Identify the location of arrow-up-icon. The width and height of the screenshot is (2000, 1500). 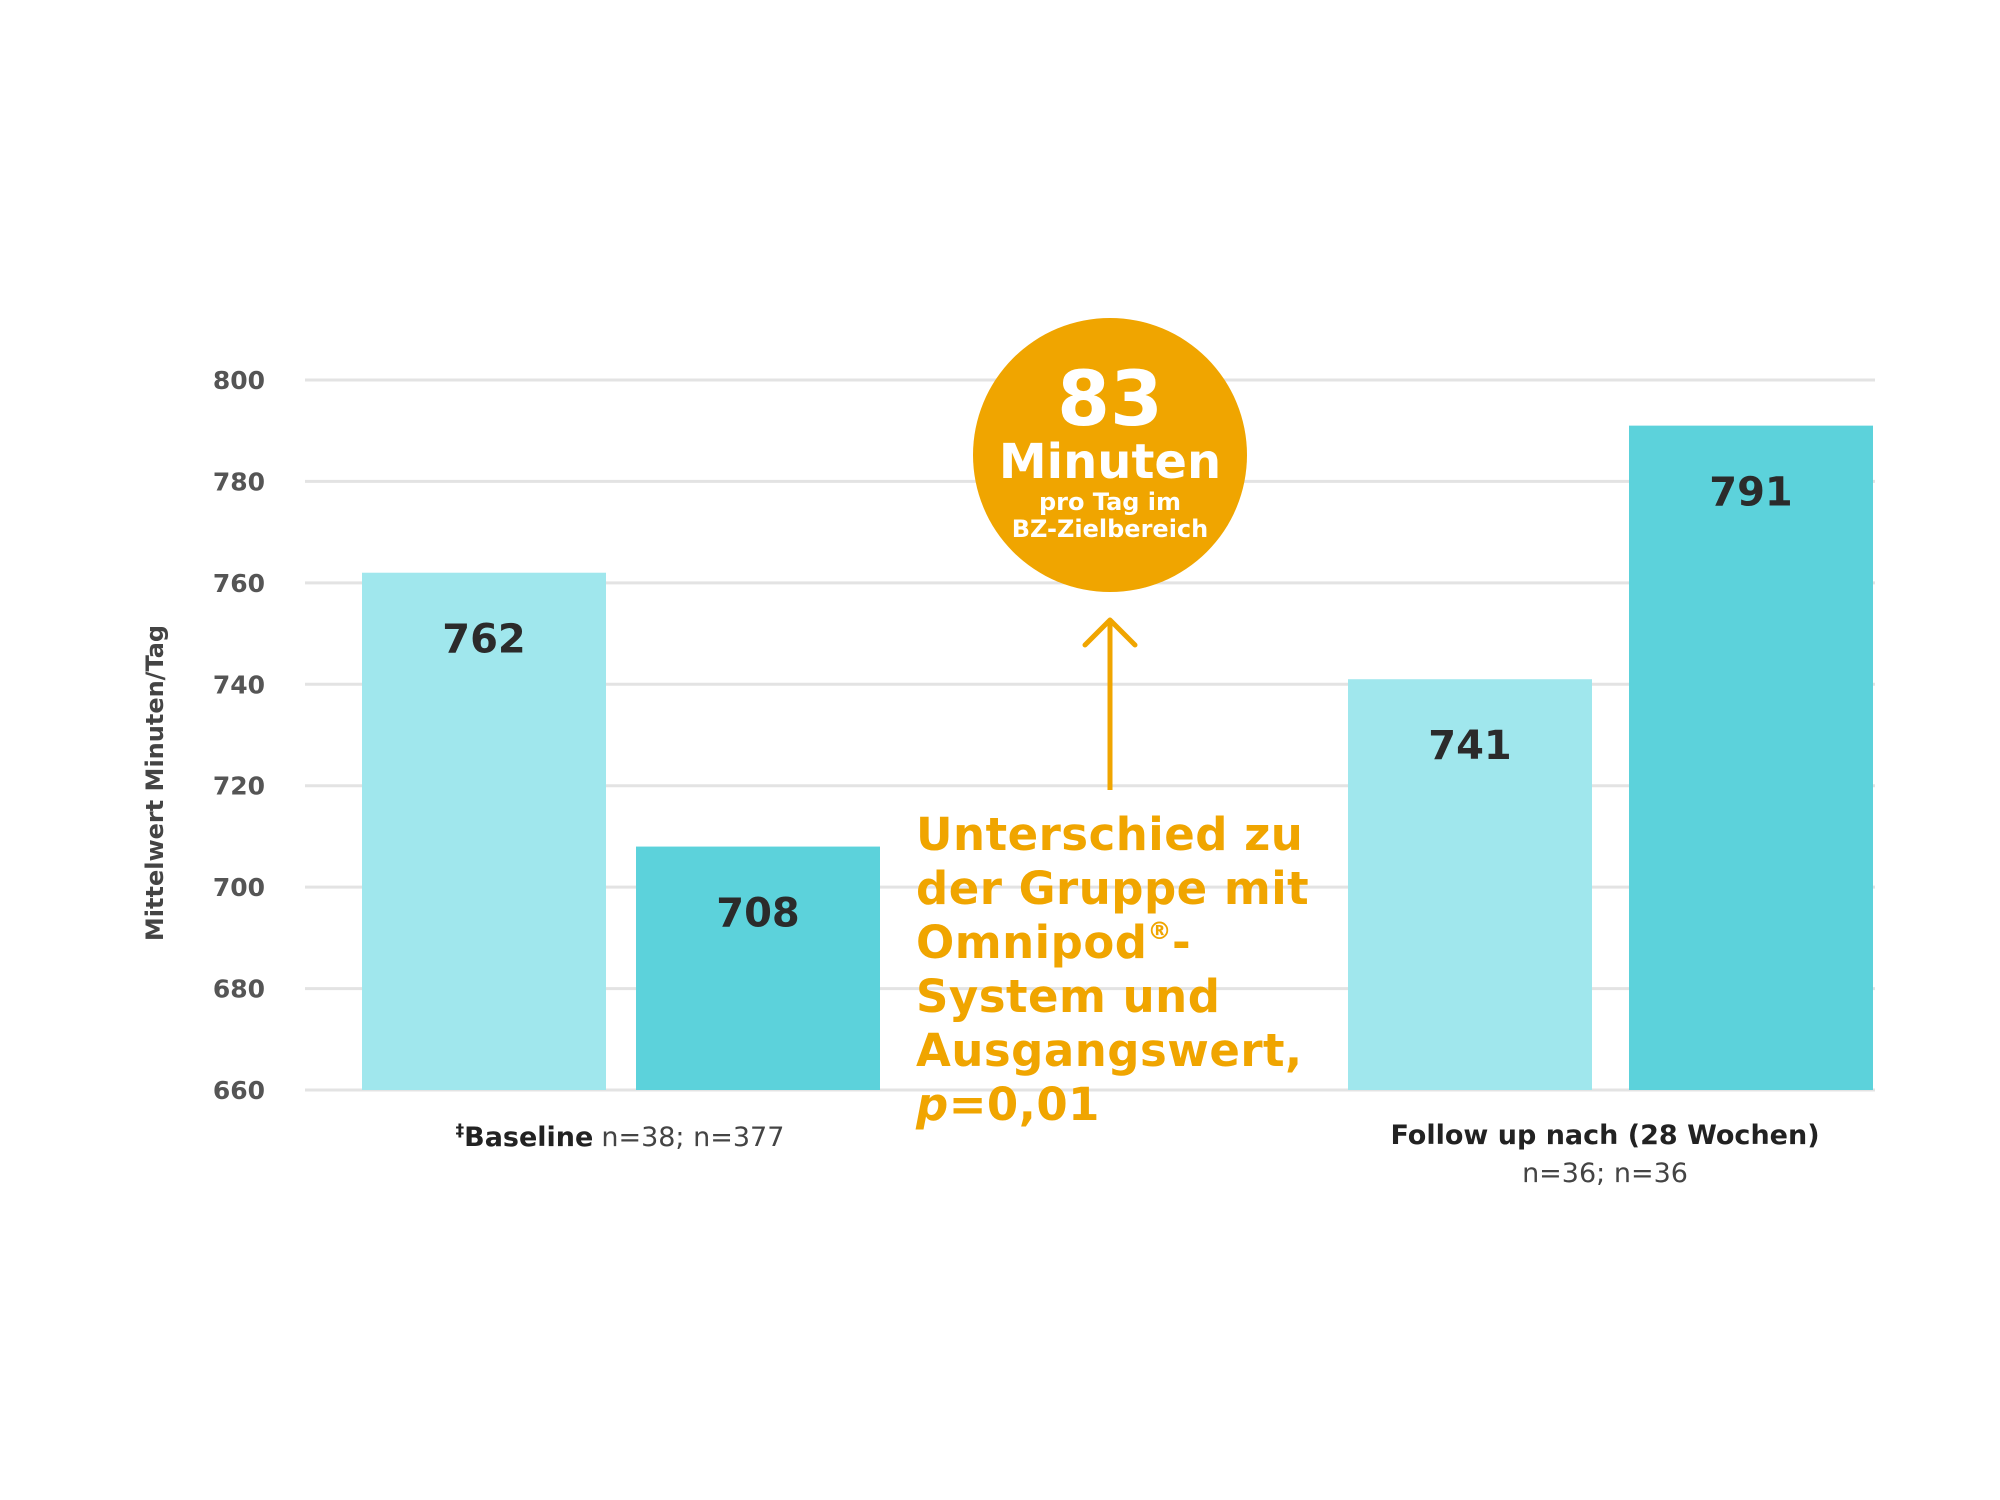
(1110, 703).